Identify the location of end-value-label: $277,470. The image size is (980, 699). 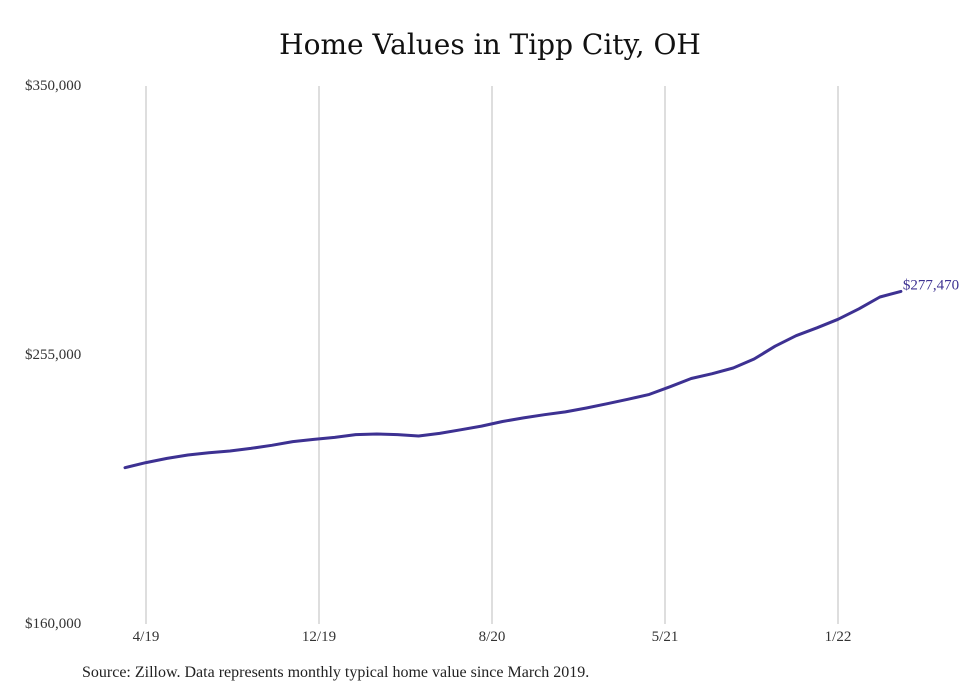
(931, 285).